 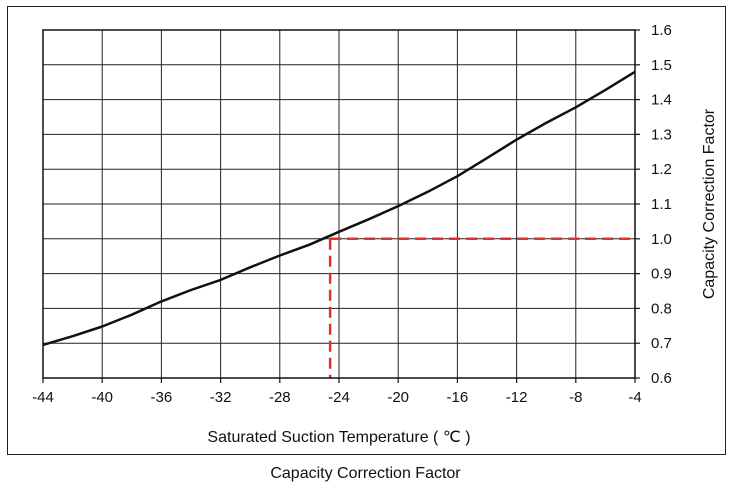 I want to click on y-tick-labels: 0.6 0.7 0.8 0.9 1.0 1.1 1.2 1.3 1.4 1.5 1.6, so click(x=653, y=204).